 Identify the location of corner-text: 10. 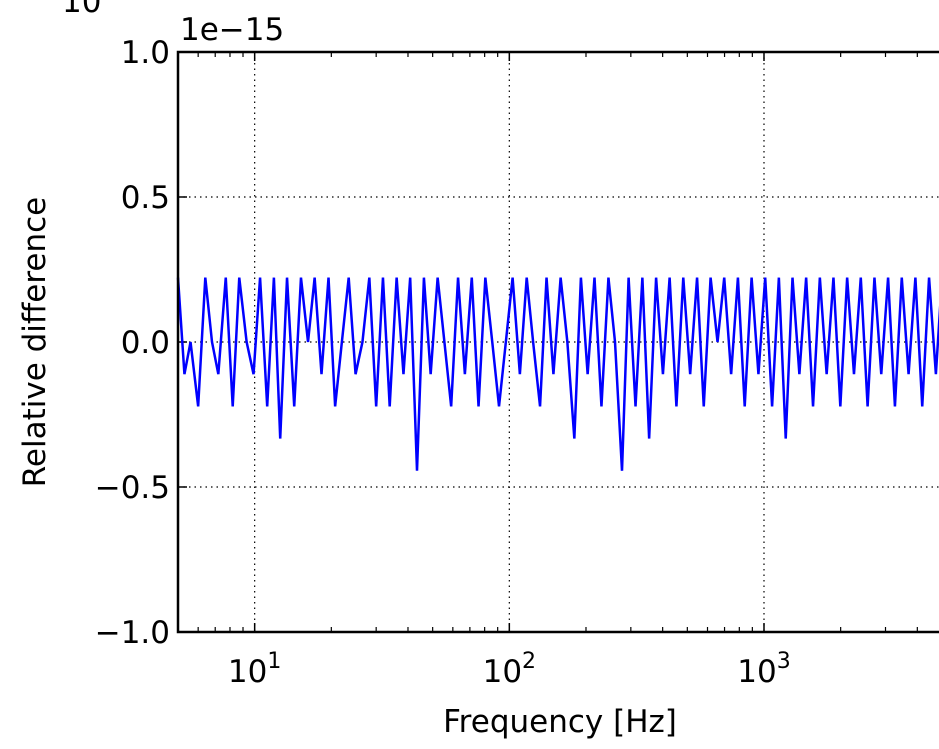
(81, 10).